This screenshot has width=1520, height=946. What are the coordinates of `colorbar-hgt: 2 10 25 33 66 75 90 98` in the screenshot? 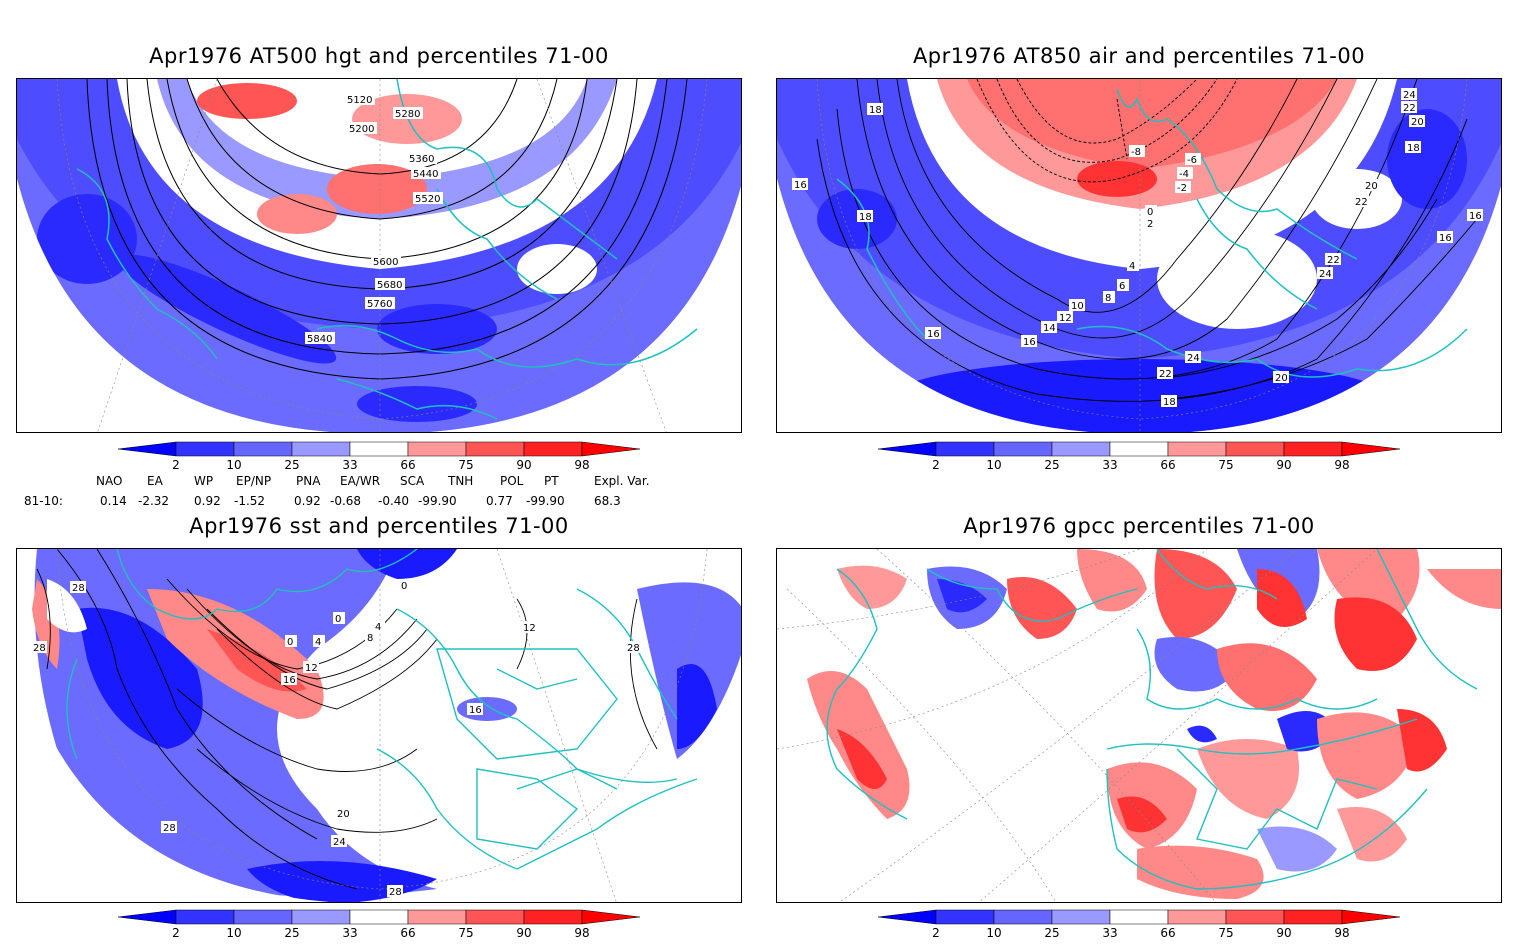 It's located at (388, 459).